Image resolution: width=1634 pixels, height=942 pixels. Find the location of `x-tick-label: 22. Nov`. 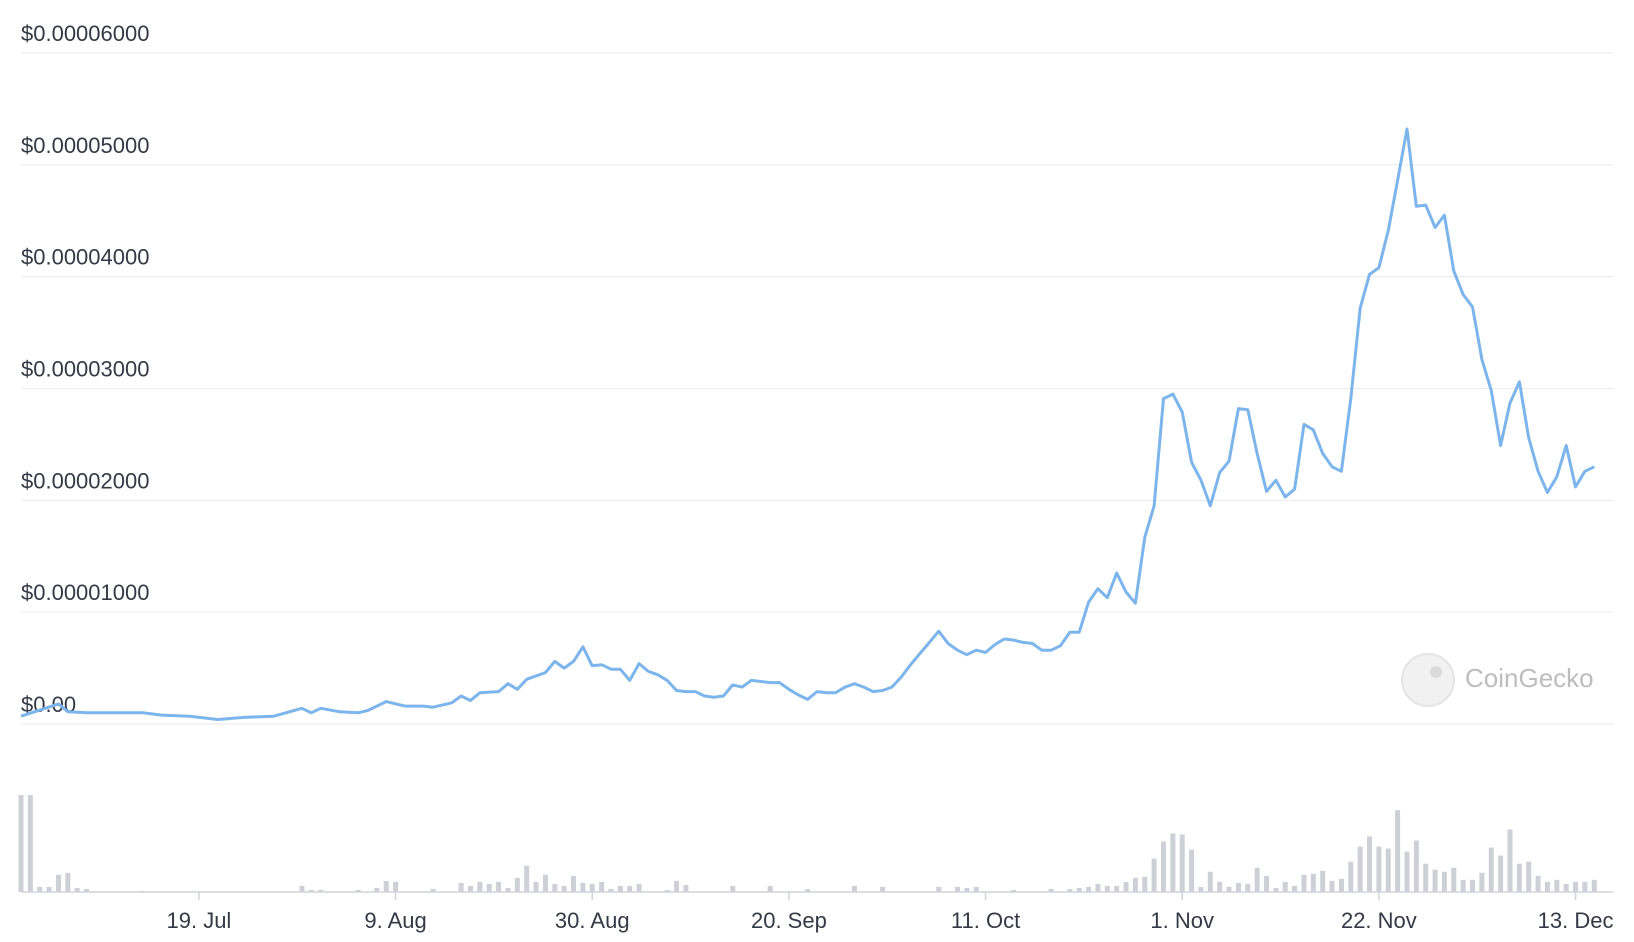

x-tick-label: 22. Nov is located at coordinates (1379, 920).